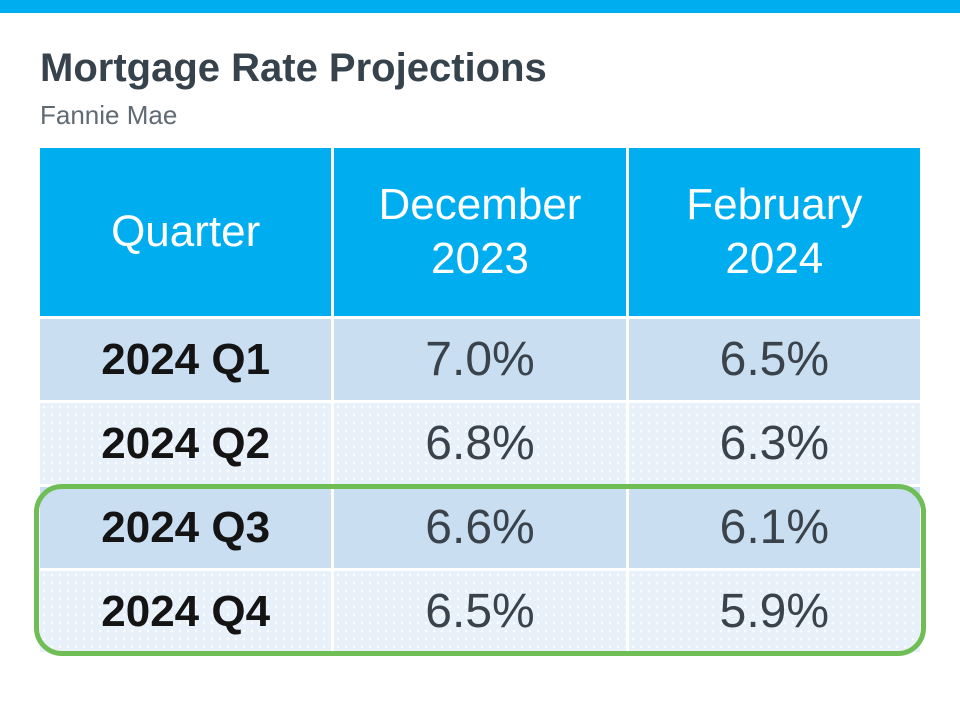 This screenshot has width=960, height=720. Describe the element at coordinates (774, 359) in the screenshot. I see `table-cell-q1-feb2024: 6.5%` at that location.